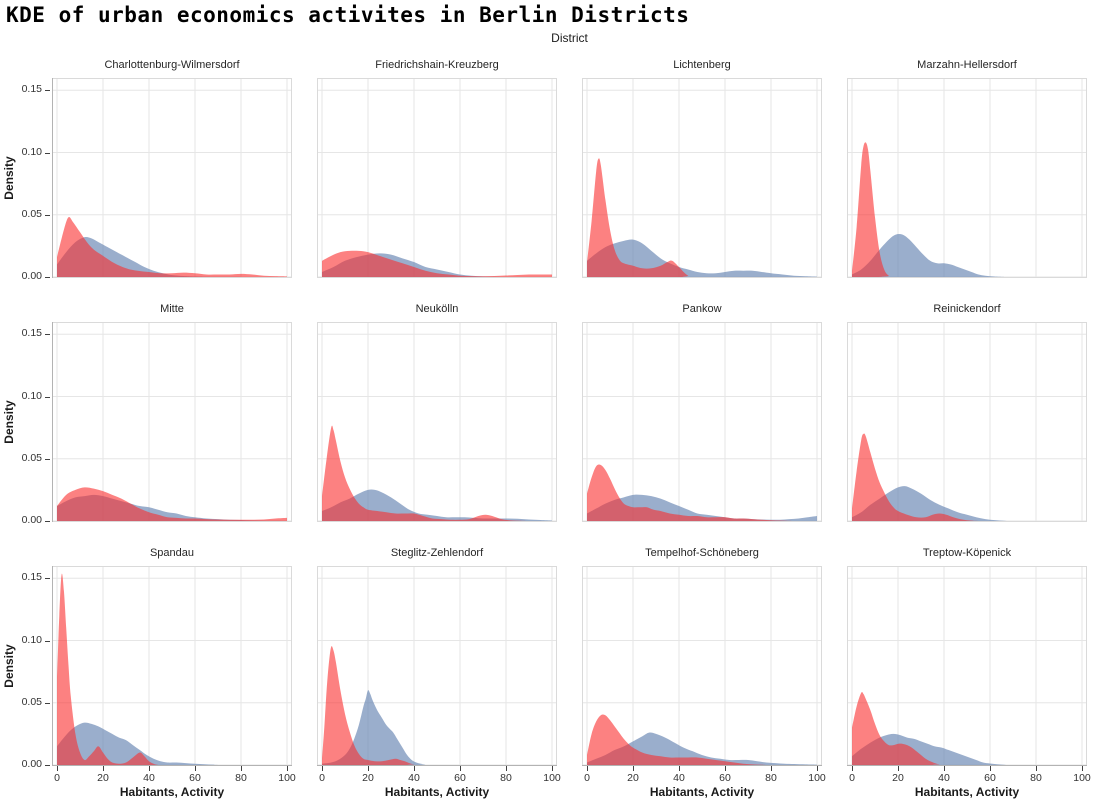  Describe the element at coordinates (172, 553) in the screenshot. I see `facet-title: Spandau` at that location.